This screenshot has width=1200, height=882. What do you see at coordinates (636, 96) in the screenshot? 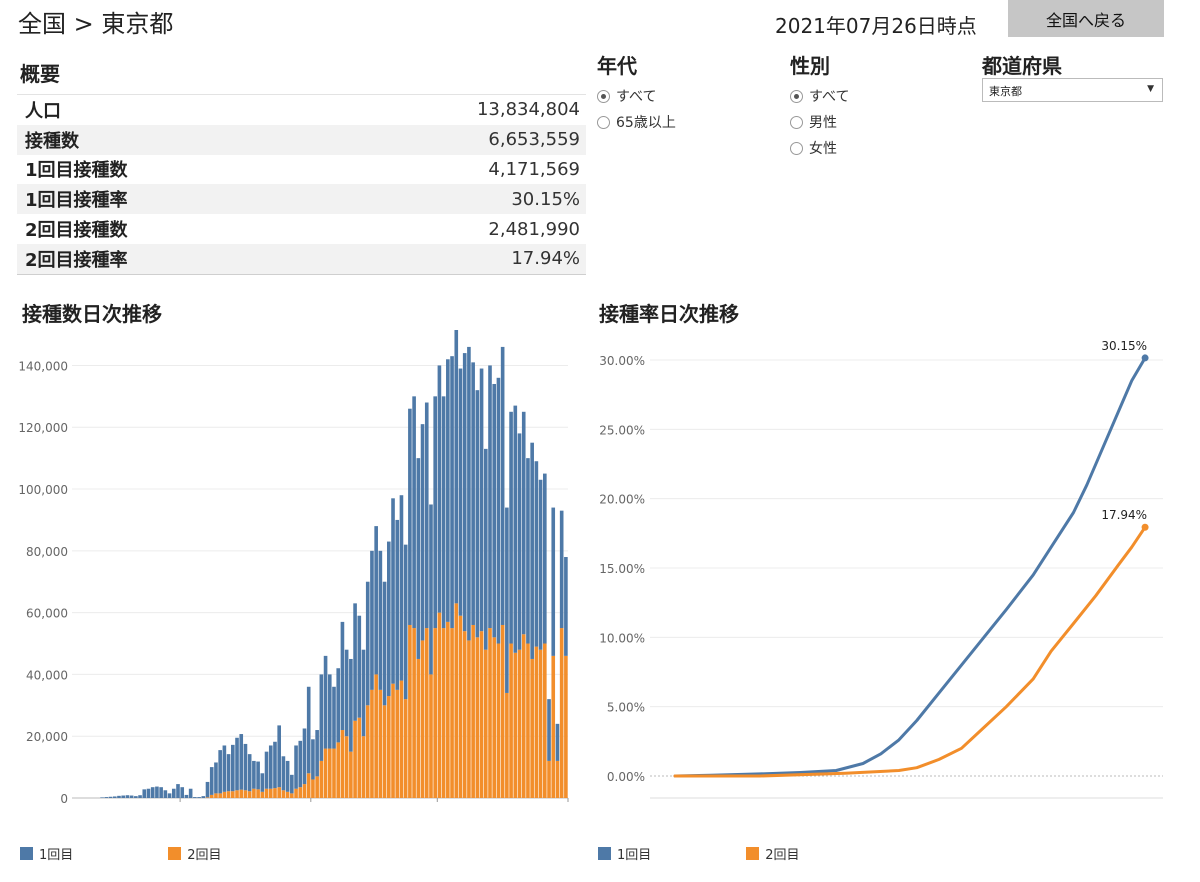
I see `age-option-all: すべて` at bounding box center [636, 96].